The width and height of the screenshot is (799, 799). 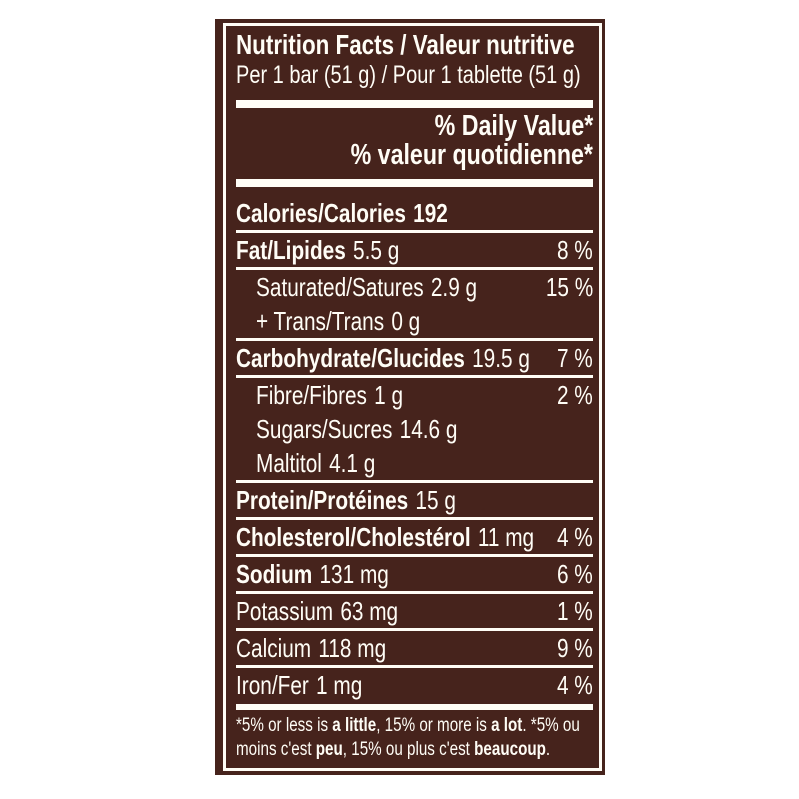 What do you see at coordinates (435, 500) in the screenshot?
I see `nutrient-amount: 15 g` at bounding box center [435, 500].